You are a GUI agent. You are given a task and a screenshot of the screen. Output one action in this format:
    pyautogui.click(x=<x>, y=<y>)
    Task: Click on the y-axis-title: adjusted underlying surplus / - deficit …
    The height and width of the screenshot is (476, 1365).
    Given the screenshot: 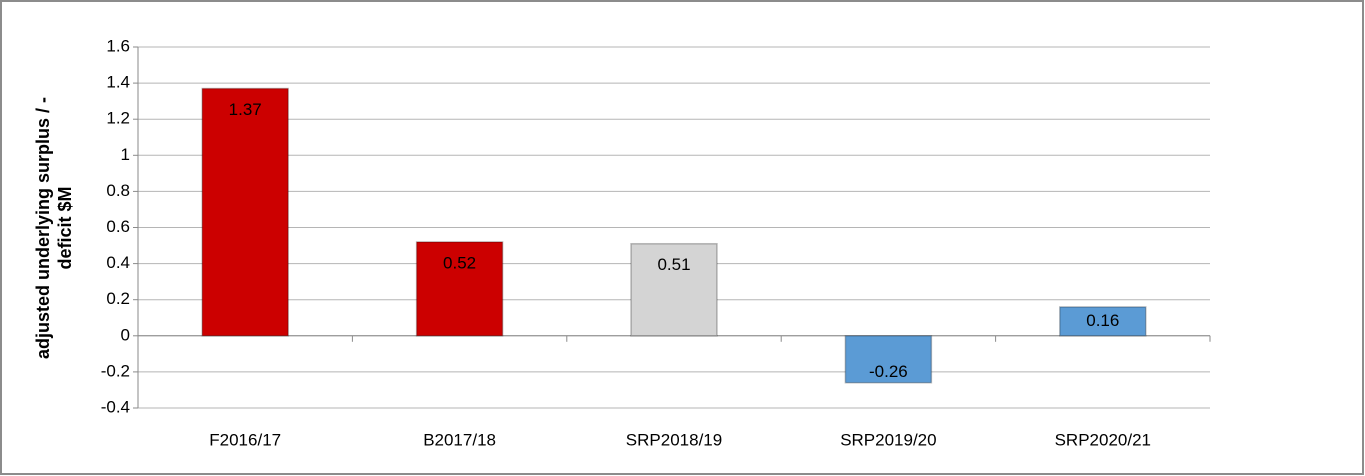 What is the action you would take?
    pyautogui.click(x=54, y=228)
    